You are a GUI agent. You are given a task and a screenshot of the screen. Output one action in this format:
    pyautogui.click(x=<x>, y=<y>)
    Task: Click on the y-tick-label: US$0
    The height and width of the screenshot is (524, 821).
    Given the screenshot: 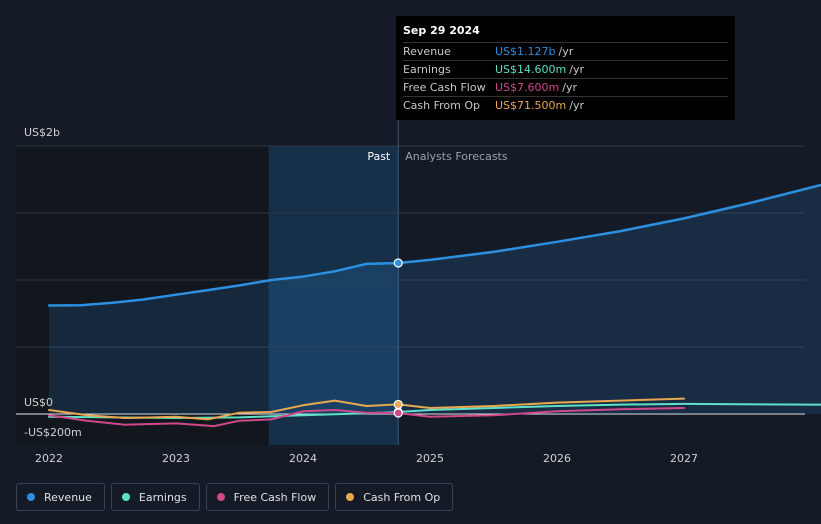 What is the action you would take?
    pyautogui.click(x=38, y=402)
    